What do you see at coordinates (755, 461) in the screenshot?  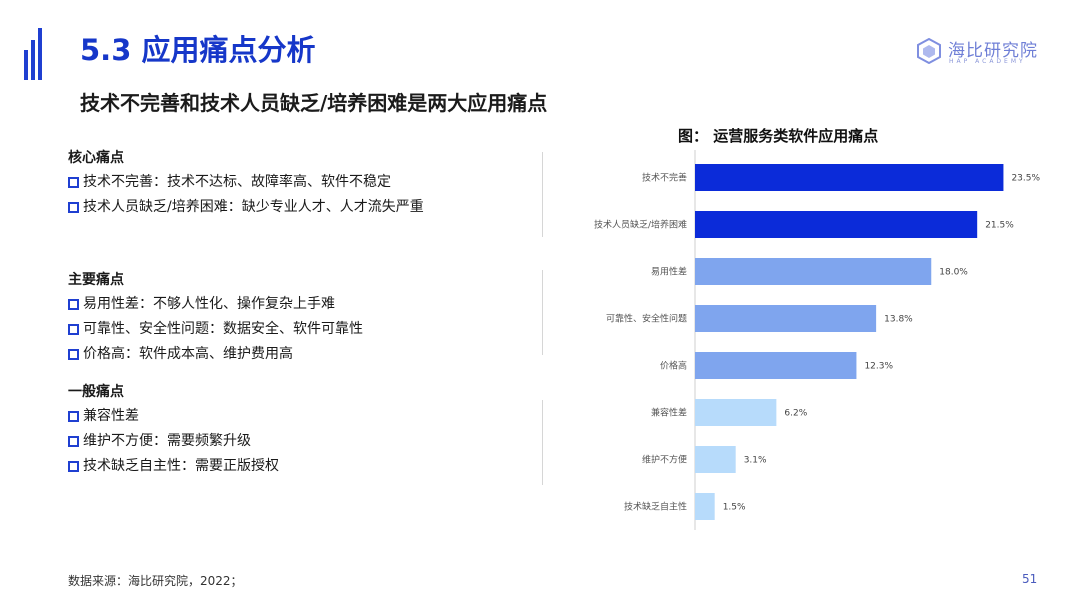 I see `value-label: 3.1%` at bounding box center [755, 461].